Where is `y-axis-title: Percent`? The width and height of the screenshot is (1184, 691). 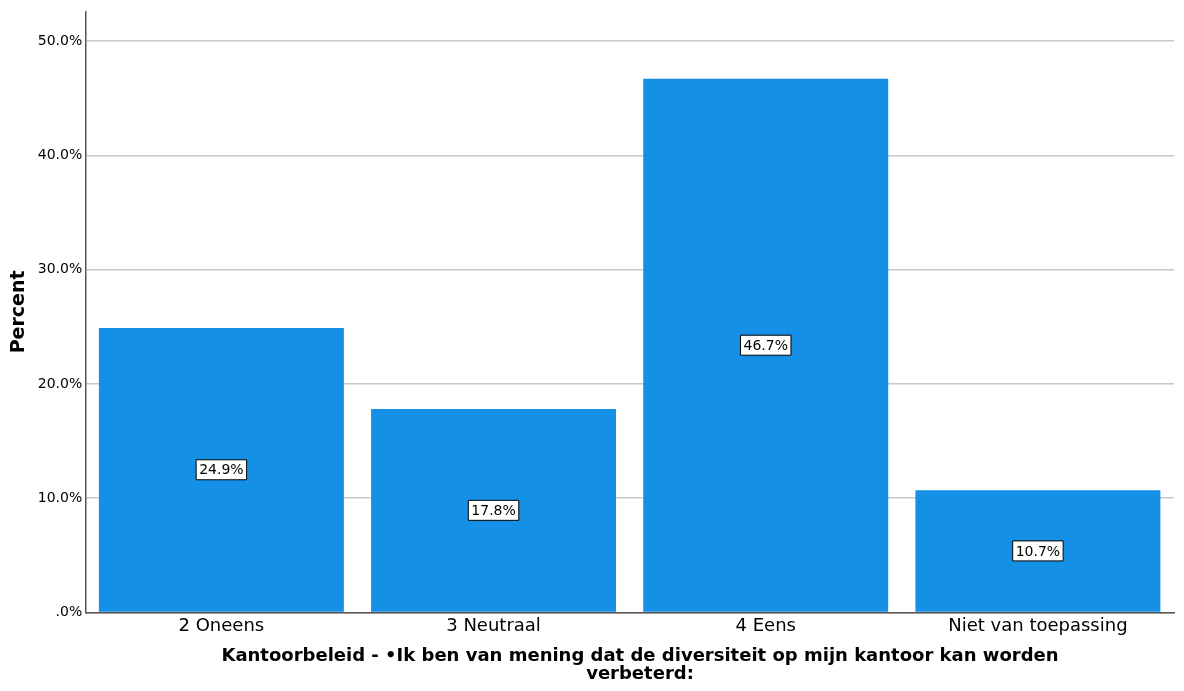 y-axis-title: Percent is located at coordinates (17, 312).